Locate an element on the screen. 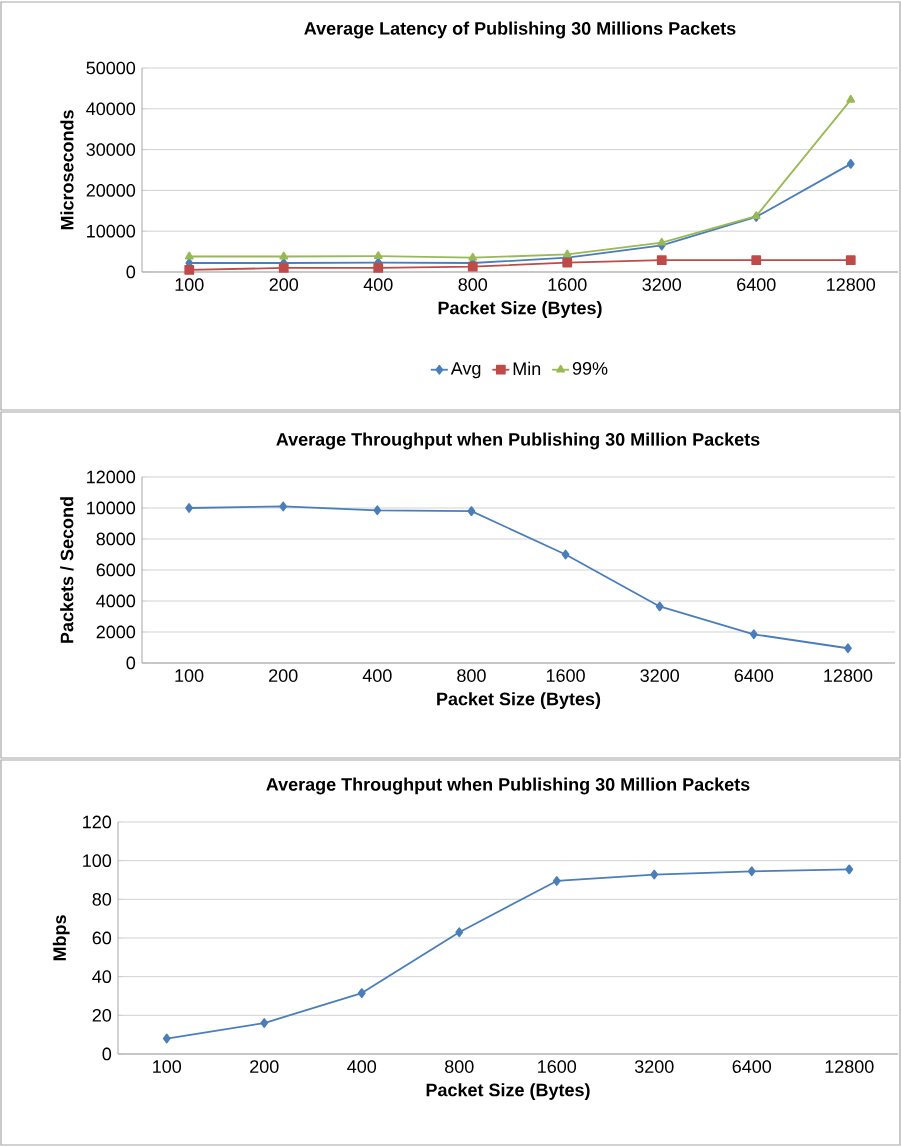 The image size is (901, 1147). y-tick-label: 60 is located at coordinates (102, 938).